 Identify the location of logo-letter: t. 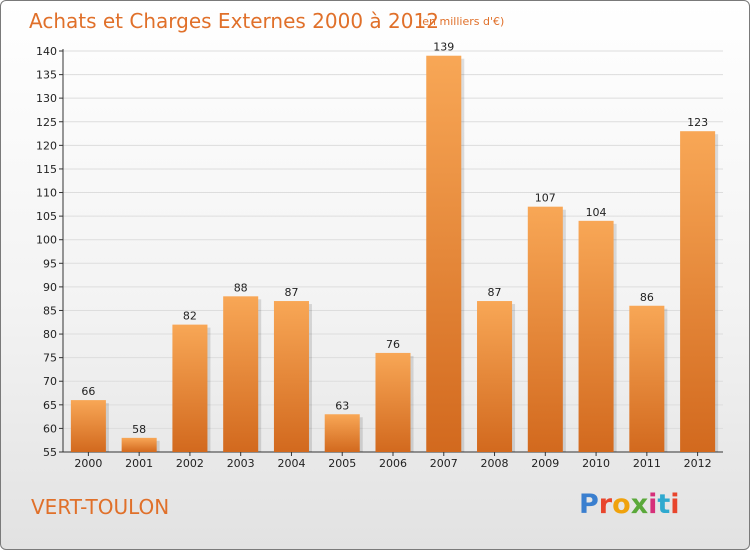
(664, 504).